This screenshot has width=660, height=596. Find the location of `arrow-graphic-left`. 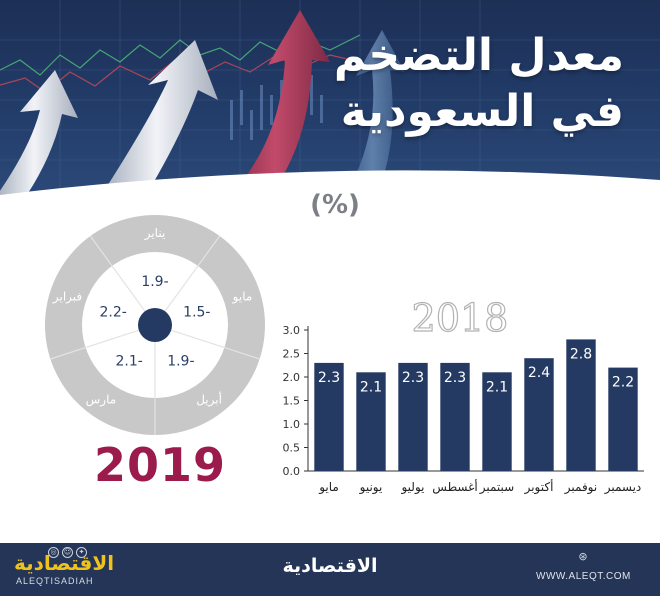

arrow-graphic-left is located at coordinates (39, 137).